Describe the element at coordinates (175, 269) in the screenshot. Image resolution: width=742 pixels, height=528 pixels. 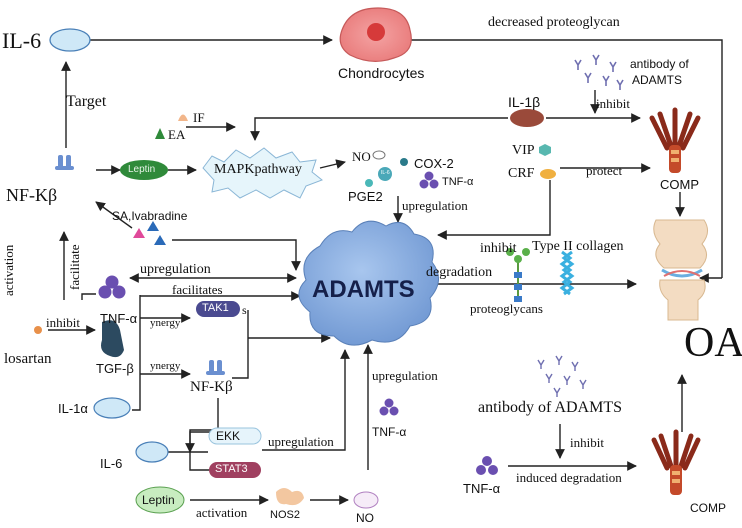
I see `upregulation-left-label: upregulation` at that location.